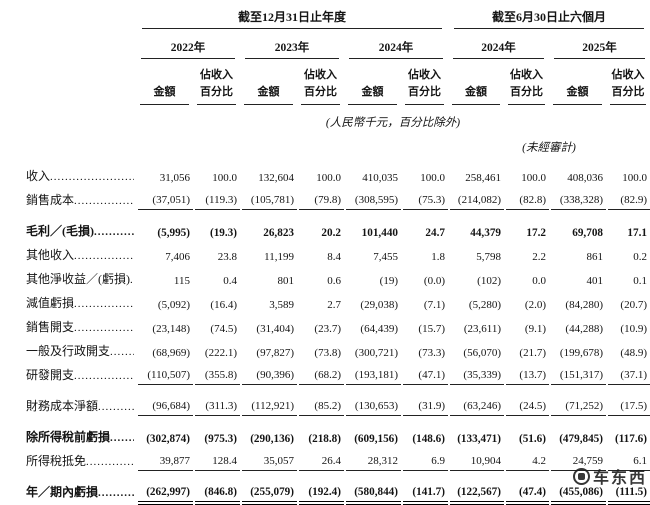 The width and height of the screenshot is (650, 505). Describe the element at coordinates (434, 305) in the screenshot. I see `cell-value: (7.1)` at that location.